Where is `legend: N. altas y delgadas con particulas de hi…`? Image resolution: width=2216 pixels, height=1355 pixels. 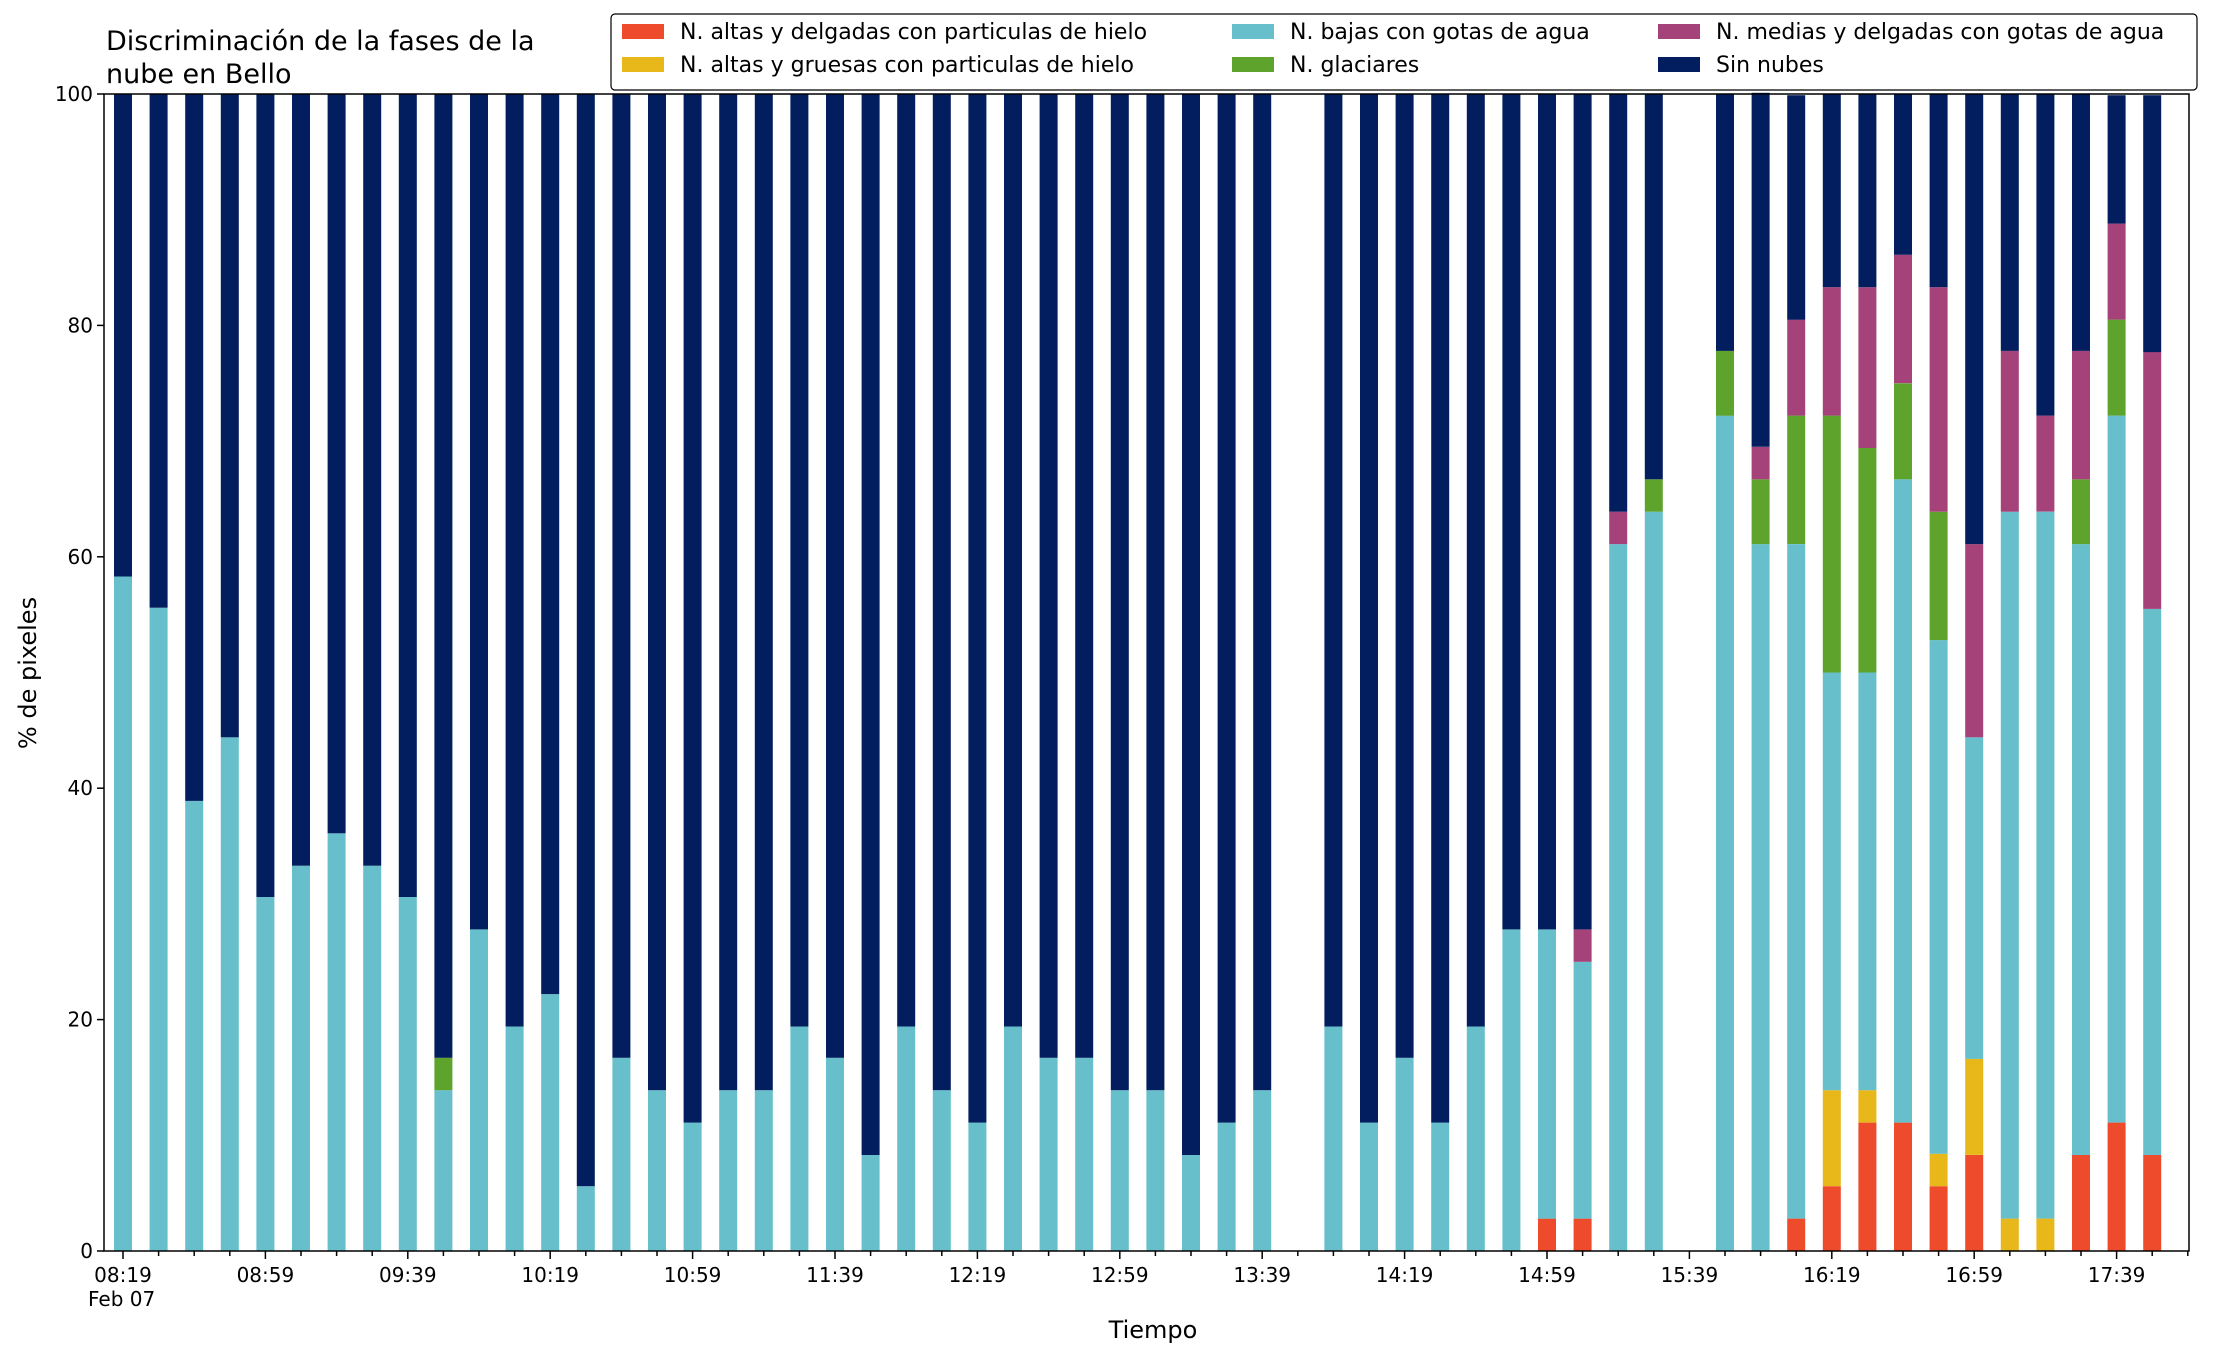
legend: N. altas y delgadas con particulas de hi… is located at coordinates (1404, 52).